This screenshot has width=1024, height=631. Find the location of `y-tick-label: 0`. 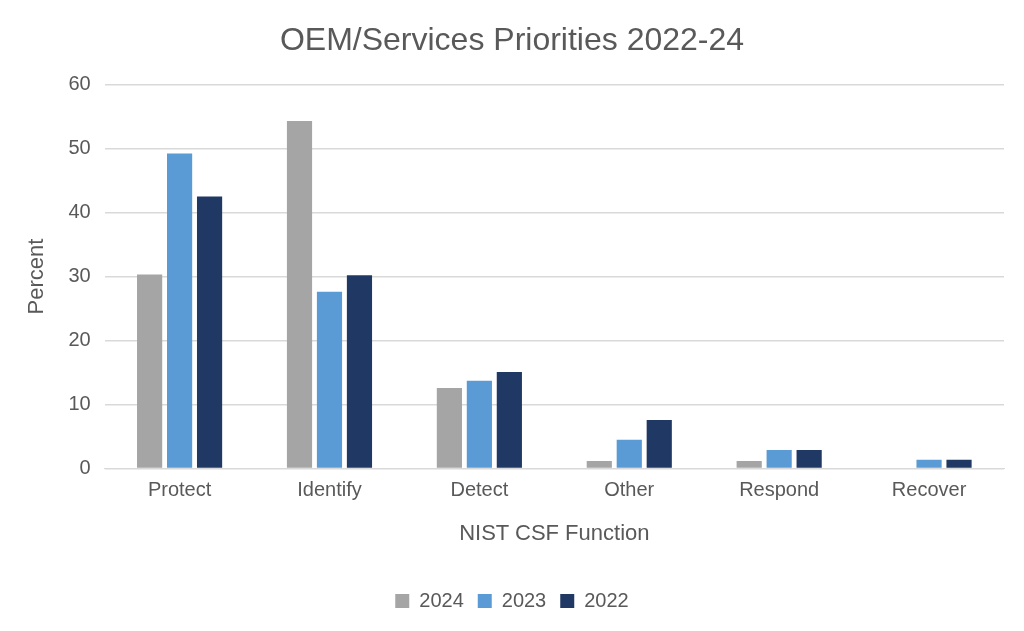

y-tick-label: 0 is located at coordinates (85, 467).